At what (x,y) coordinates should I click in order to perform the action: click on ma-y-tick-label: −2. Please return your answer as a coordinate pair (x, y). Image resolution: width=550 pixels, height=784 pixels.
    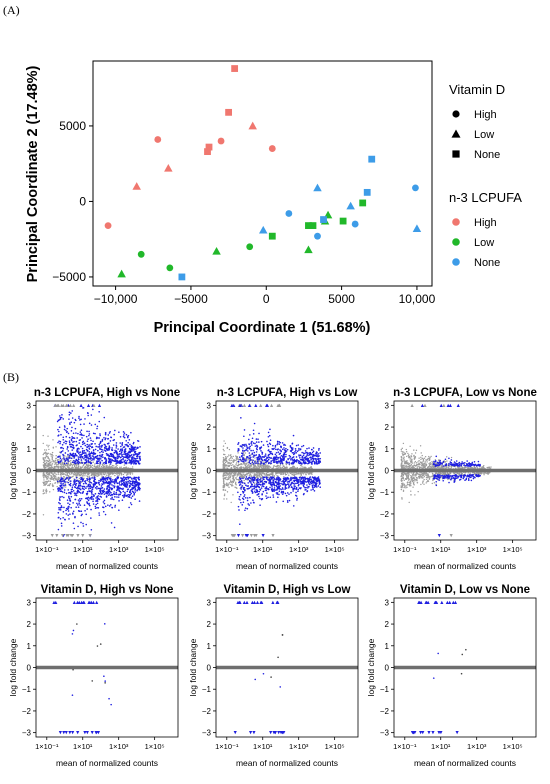
    Looking at the image, I should click on (27, 514).